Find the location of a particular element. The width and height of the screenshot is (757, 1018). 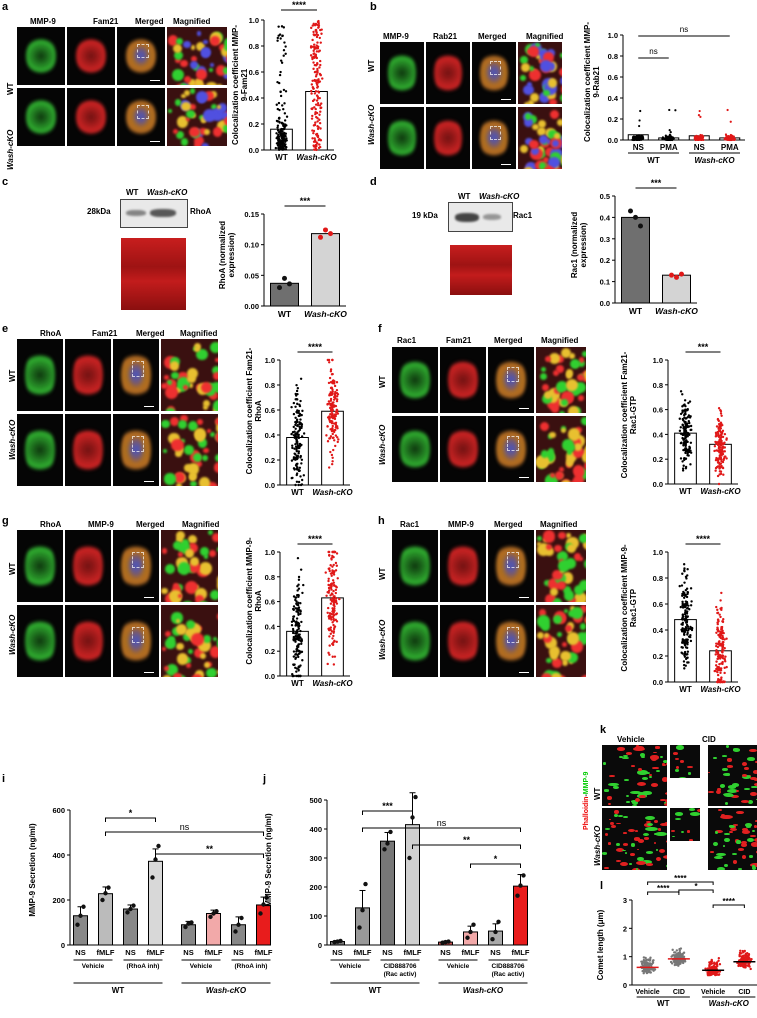

chart-g-ylabel: Colocalization coefficient MMP-9-RhoA is located at coordinates (254, 601).